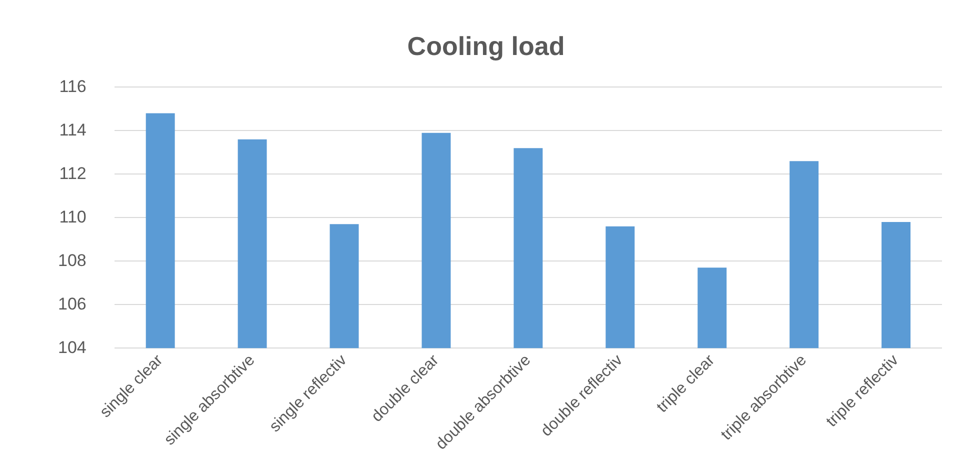 This screenshot has width=956, height=463. I want to click on y-tick-label: 112, so click(72, 173).